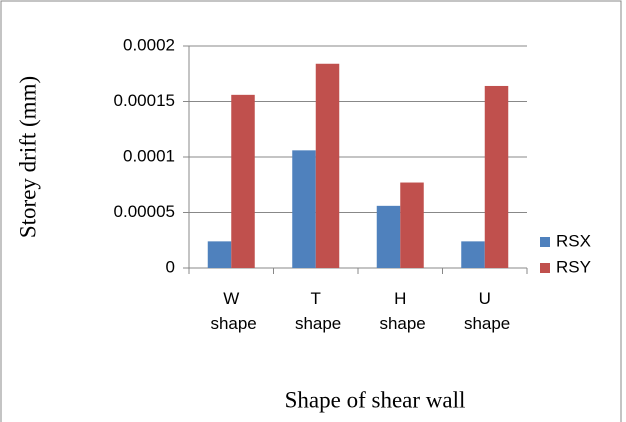 The height and width of the screenshot is (422, 626). Describe the element at coordinates (144, 211) in the screenshot. I see `y-tick-label: 0.00005` at that location.